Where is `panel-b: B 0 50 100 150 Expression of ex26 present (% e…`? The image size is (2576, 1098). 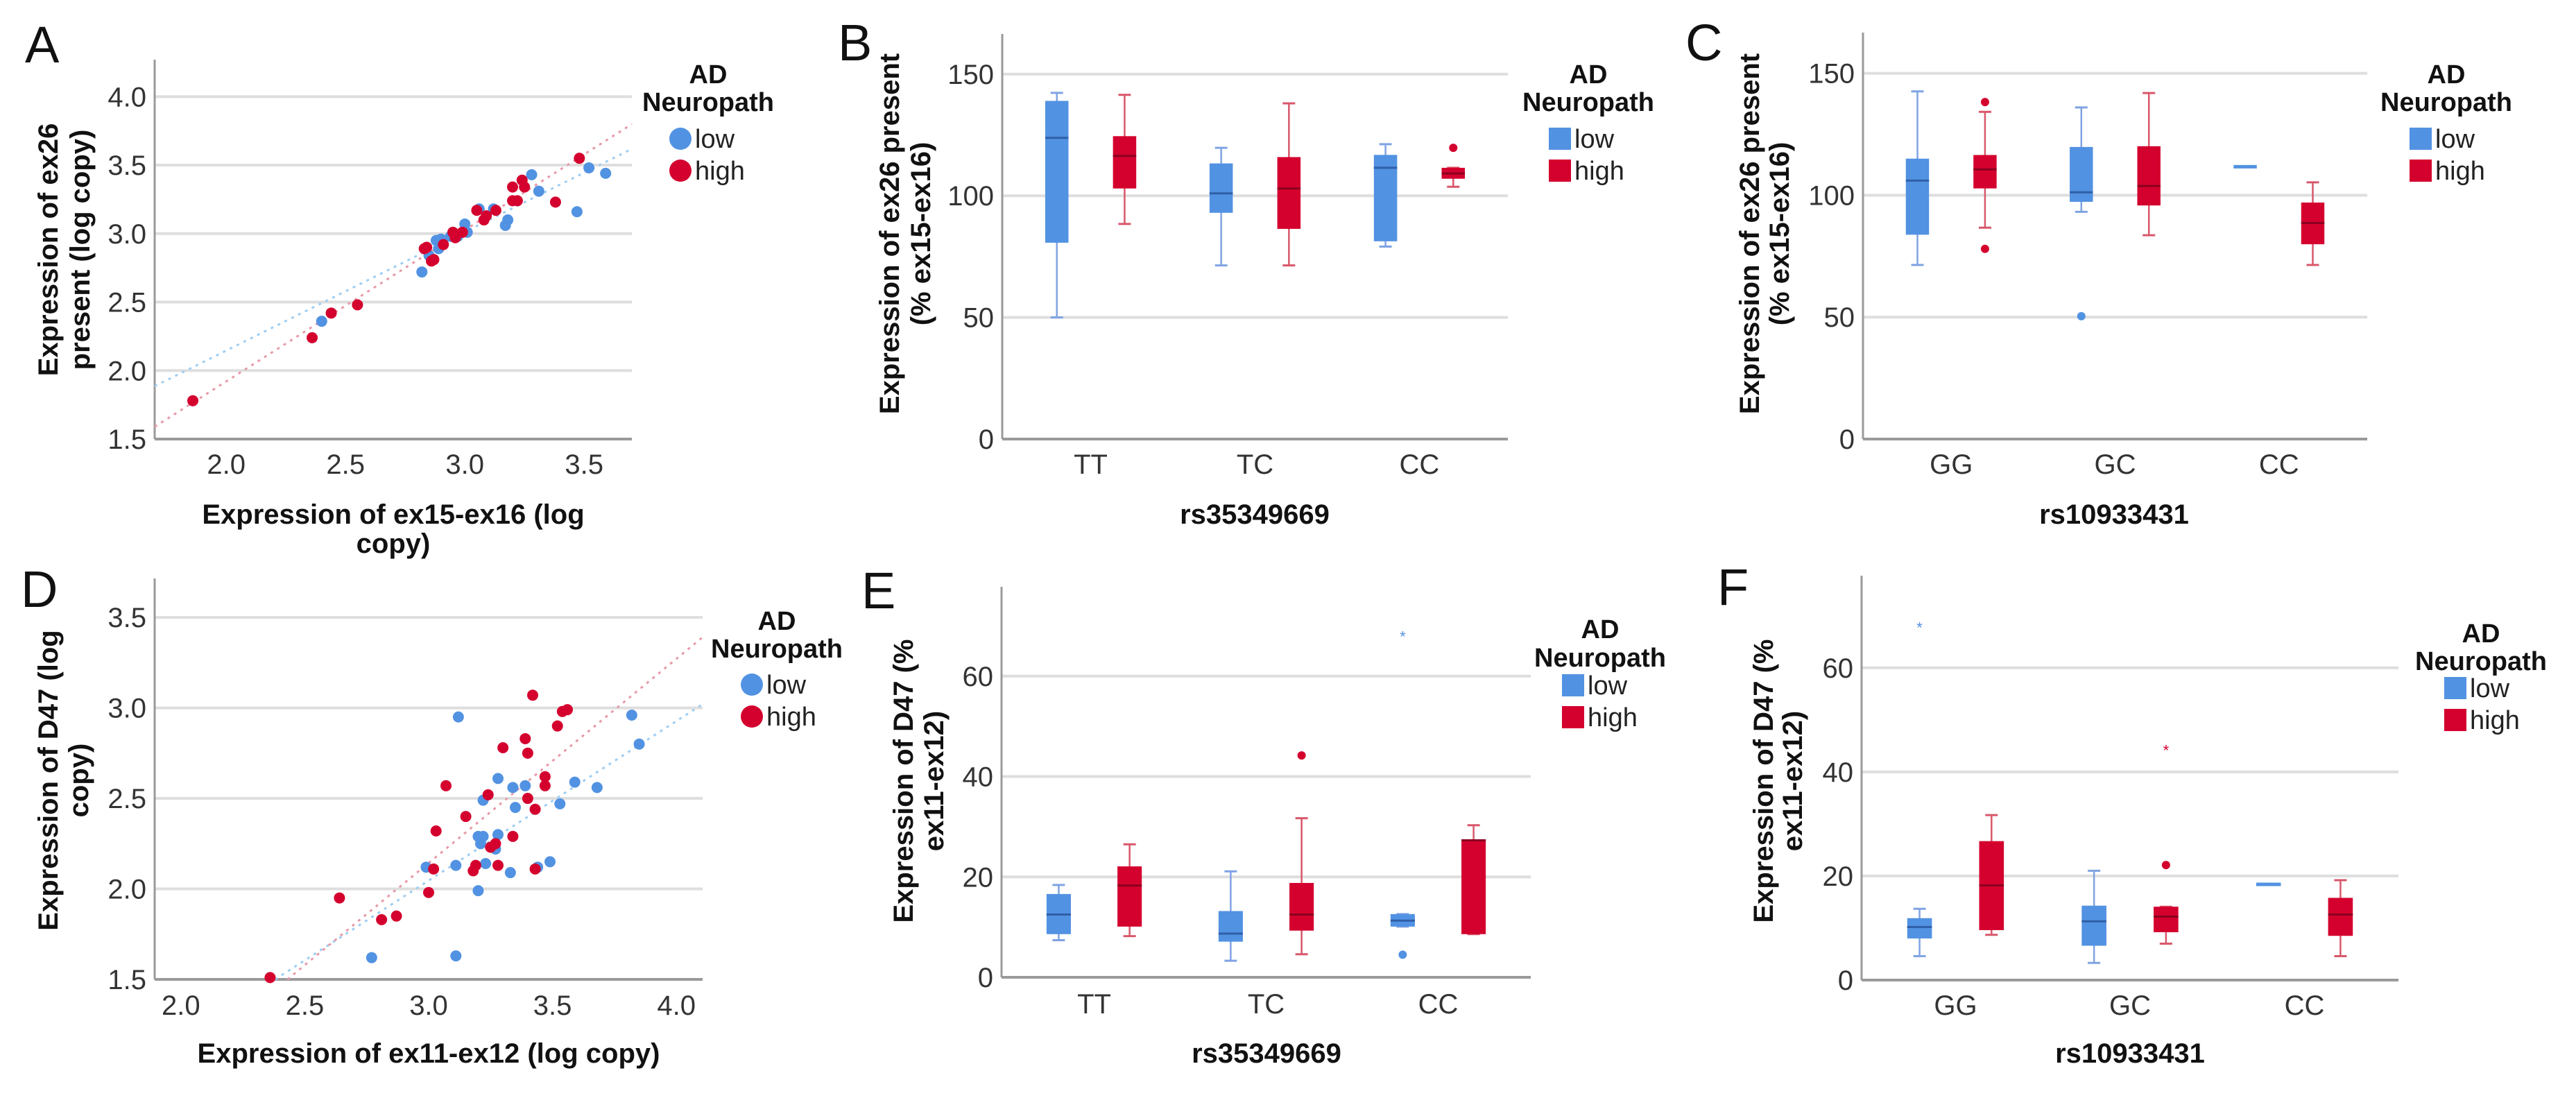
panel-b: B 0 50 100 150 Expression of ex26 present (% e… is located at coordinates (1246, 272).